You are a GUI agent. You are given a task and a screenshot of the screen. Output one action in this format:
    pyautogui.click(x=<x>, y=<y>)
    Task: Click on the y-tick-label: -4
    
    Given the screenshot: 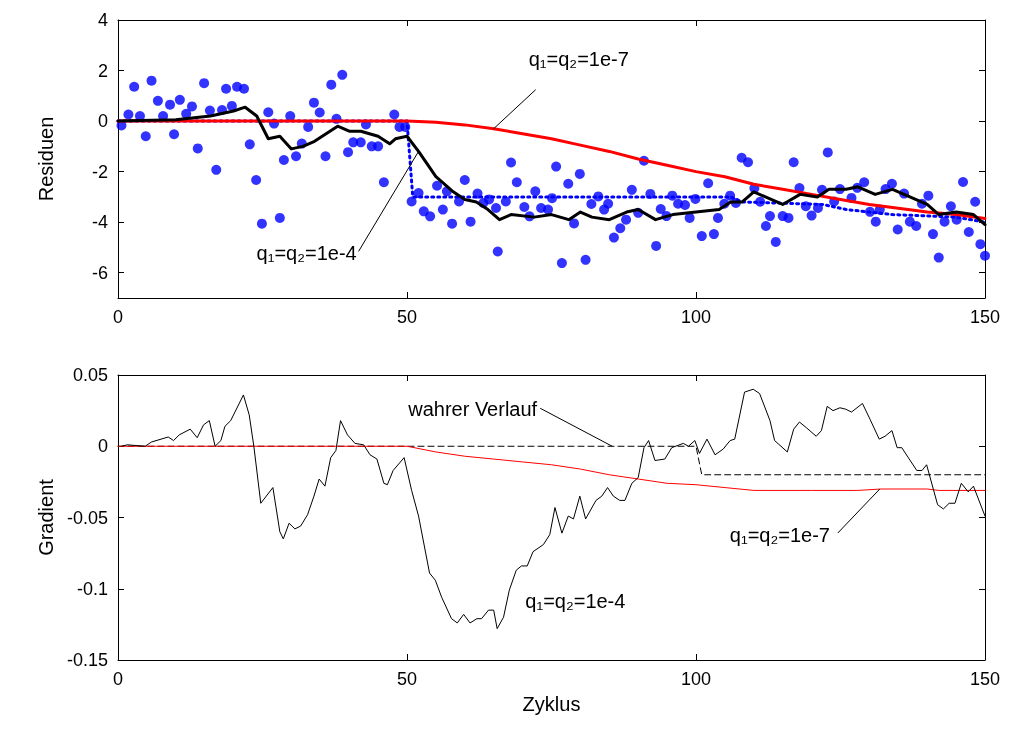 What is the action you would take?
    pyautogui.click(x=99, y=222)
    